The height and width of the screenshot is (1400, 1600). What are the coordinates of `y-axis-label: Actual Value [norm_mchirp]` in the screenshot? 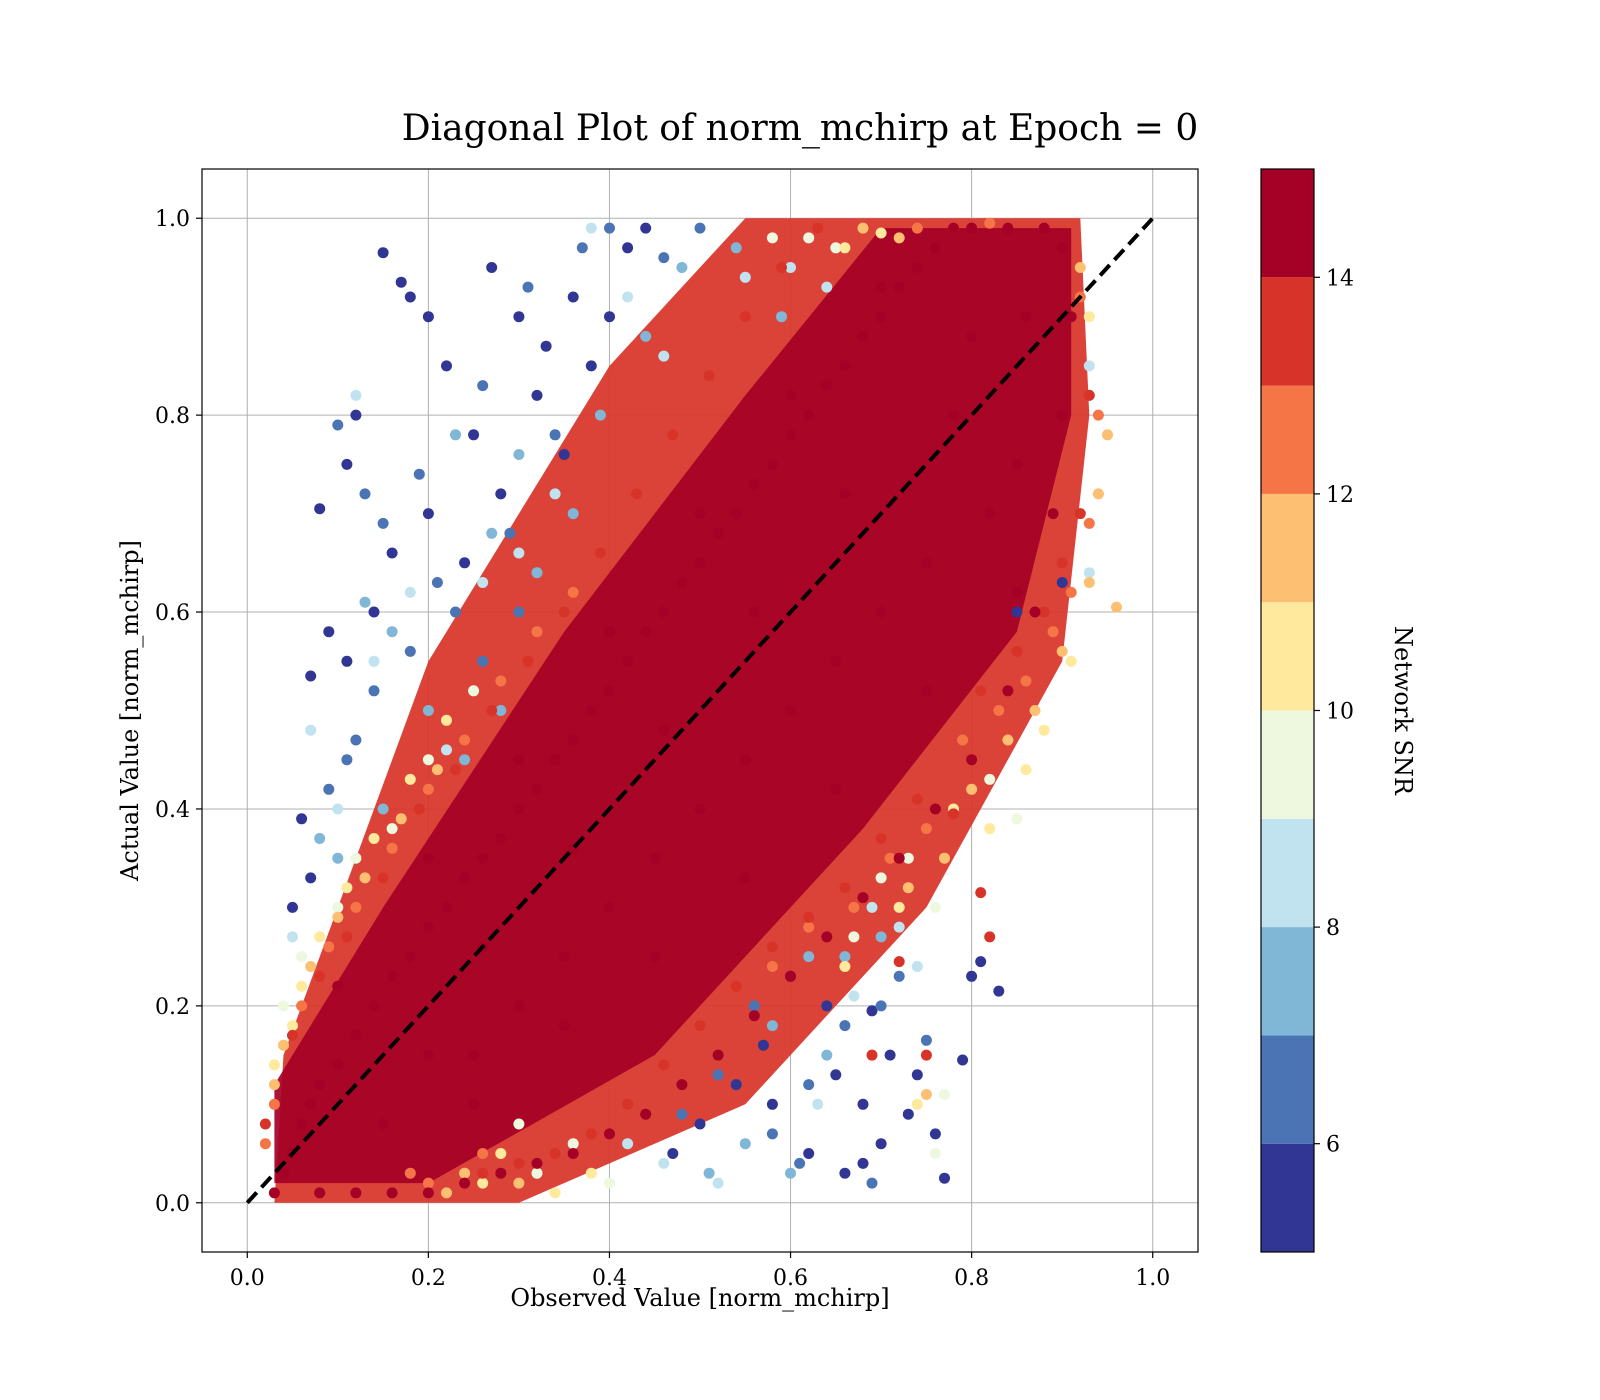 It's located at (130, 711).